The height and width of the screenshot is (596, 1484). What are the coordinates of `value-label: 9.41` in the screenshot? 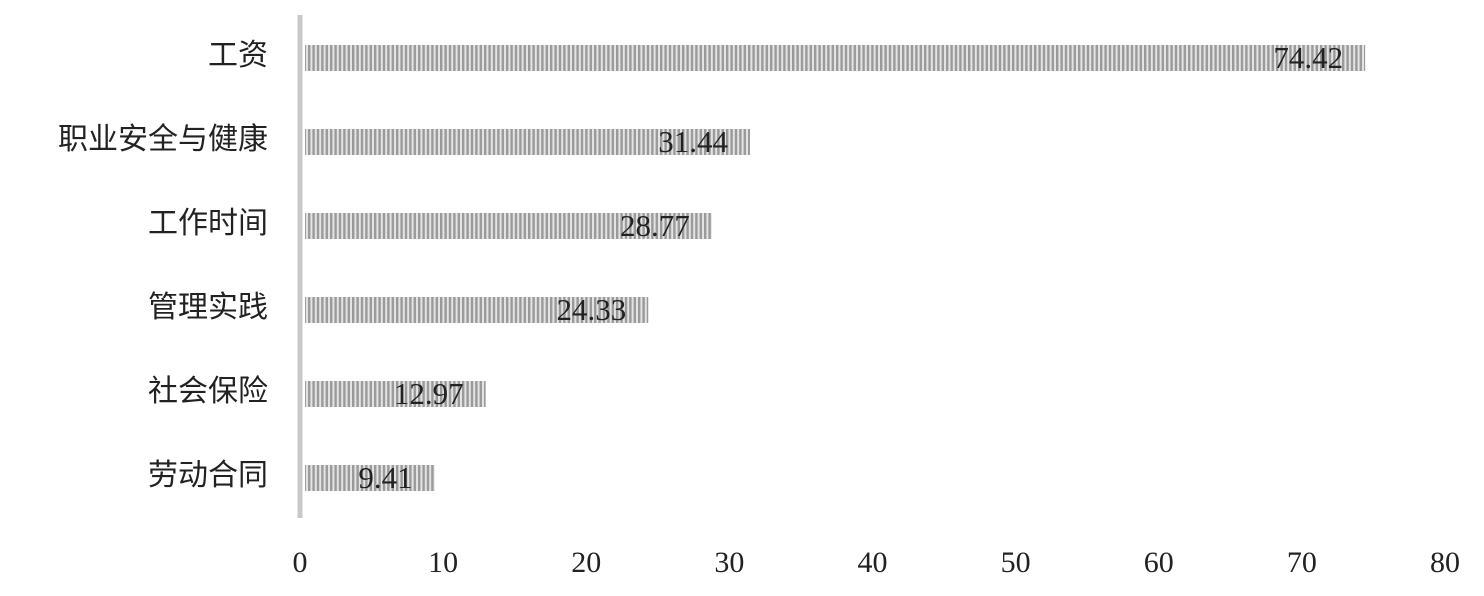 It's located at (385, 477).